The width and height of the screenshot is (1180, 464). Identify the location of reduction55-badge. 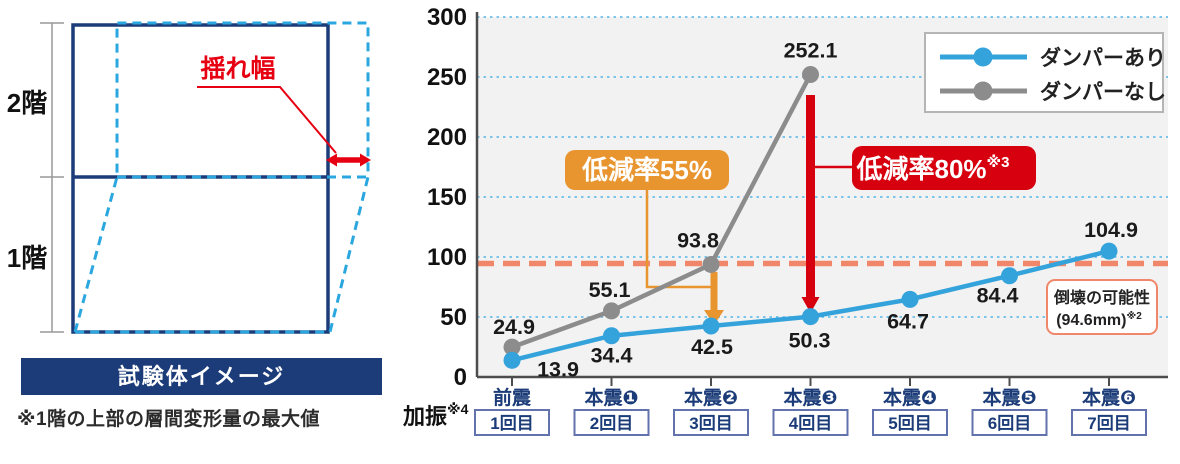
(647, 170).